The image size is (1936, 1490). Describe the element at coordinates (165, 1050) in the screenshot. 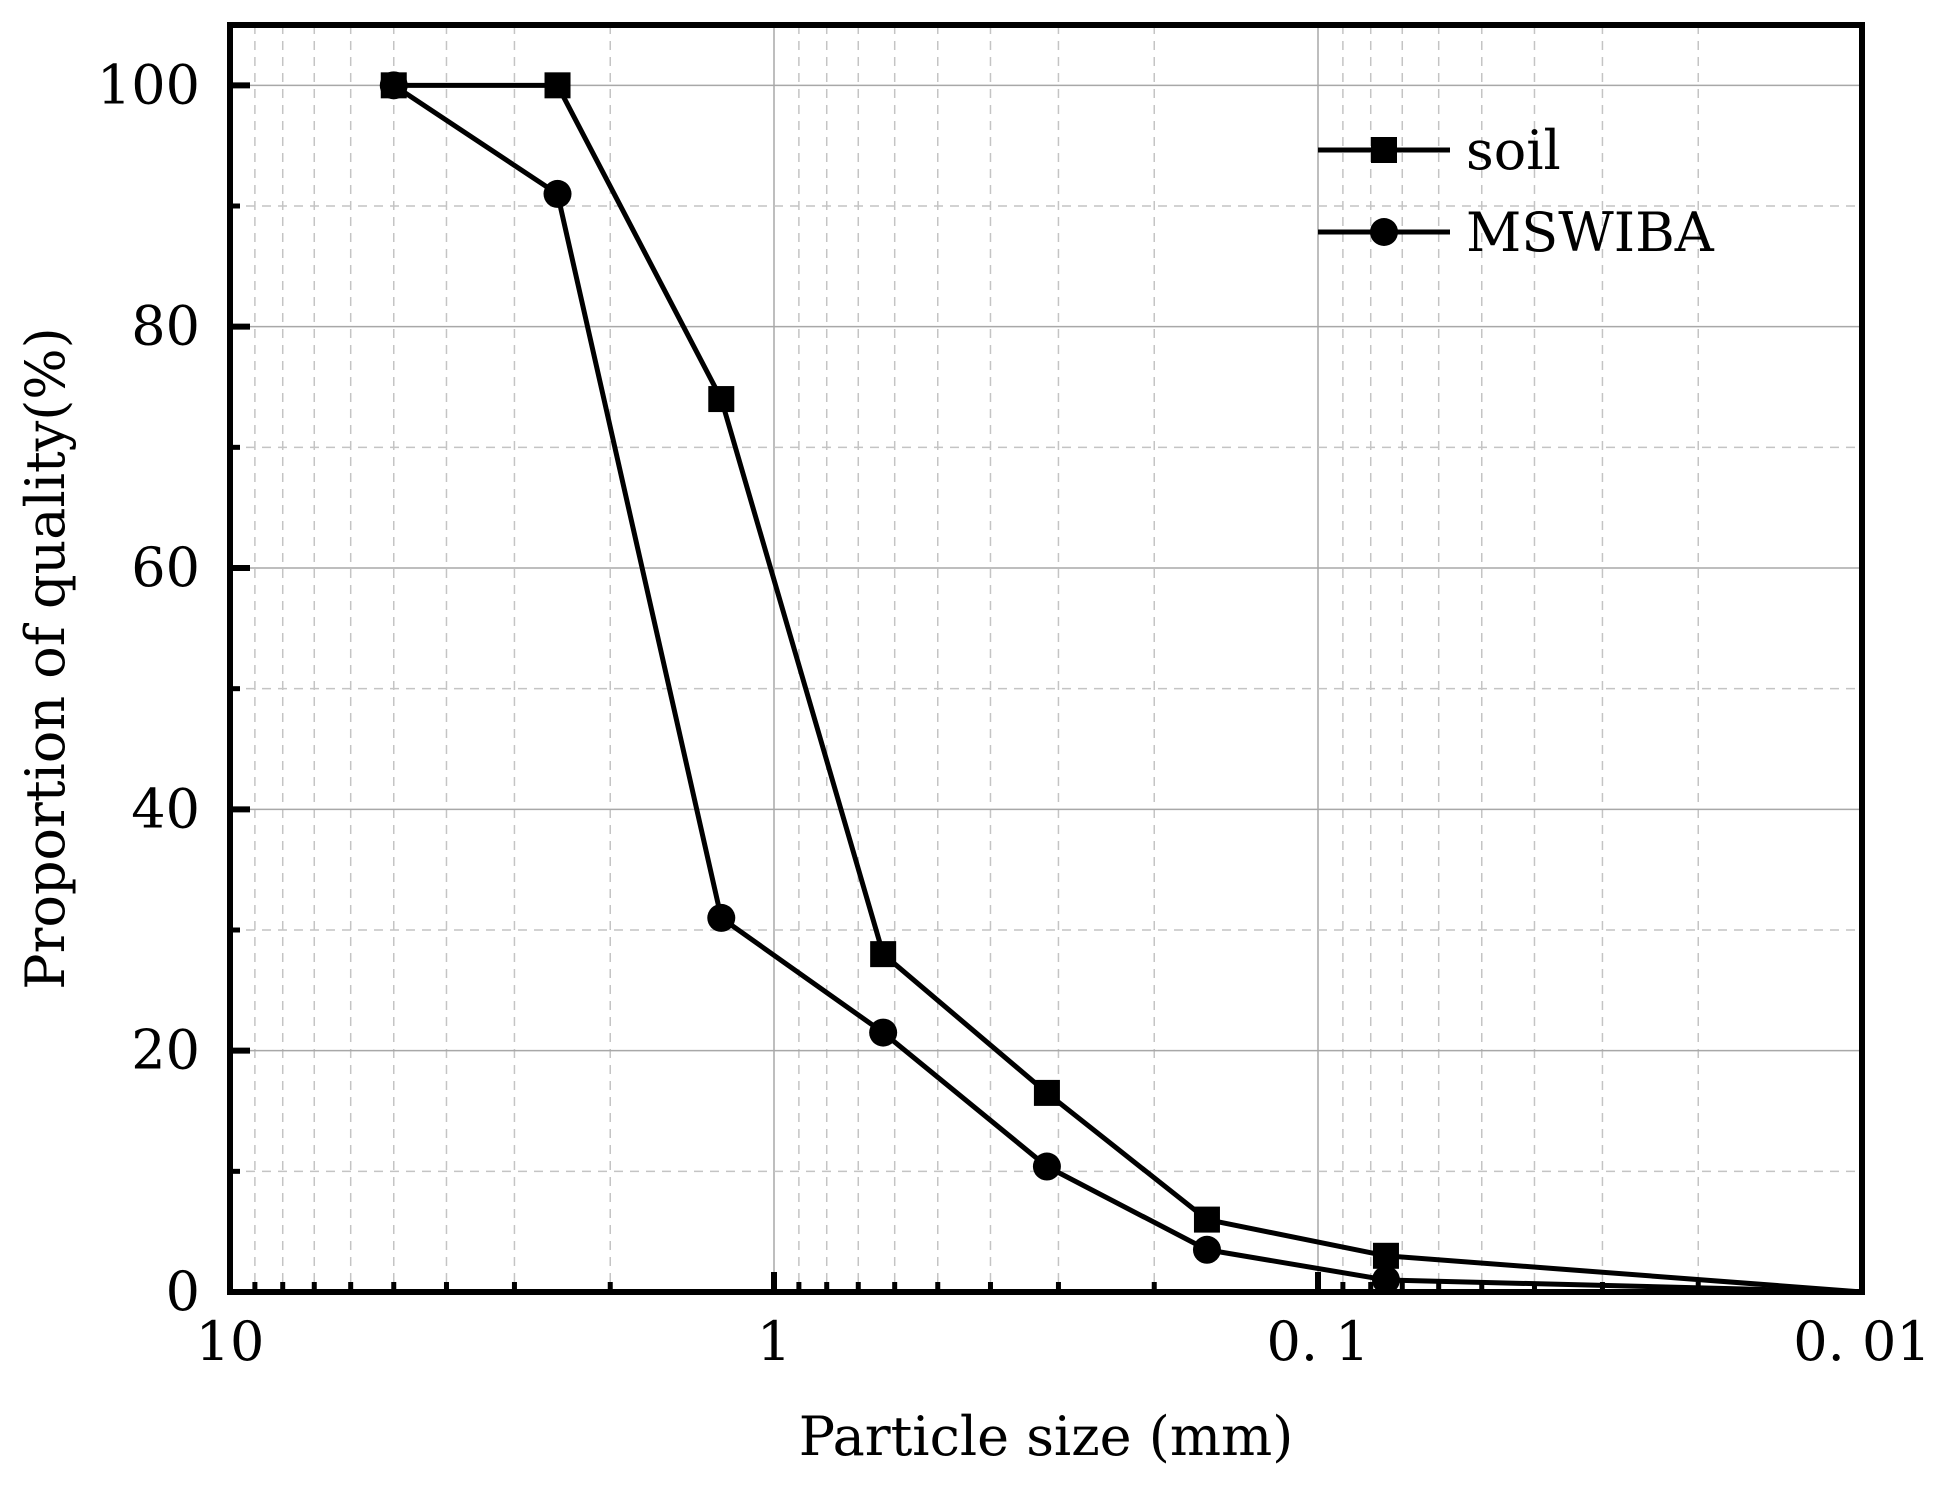

I see `y-tick-label: 20` at that location.